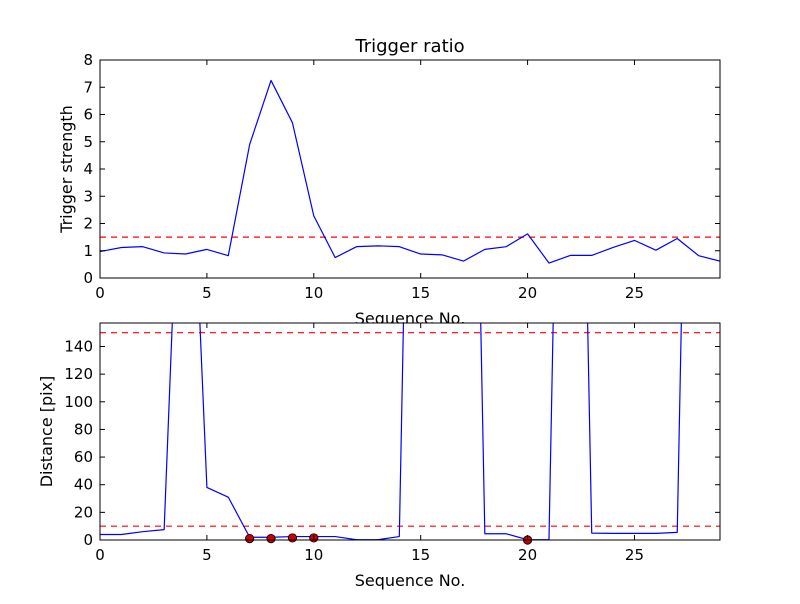  Describe the element at coordinates (634, 293) in the screenshot. I see `chart1-x-tick-label: 25` at that location.